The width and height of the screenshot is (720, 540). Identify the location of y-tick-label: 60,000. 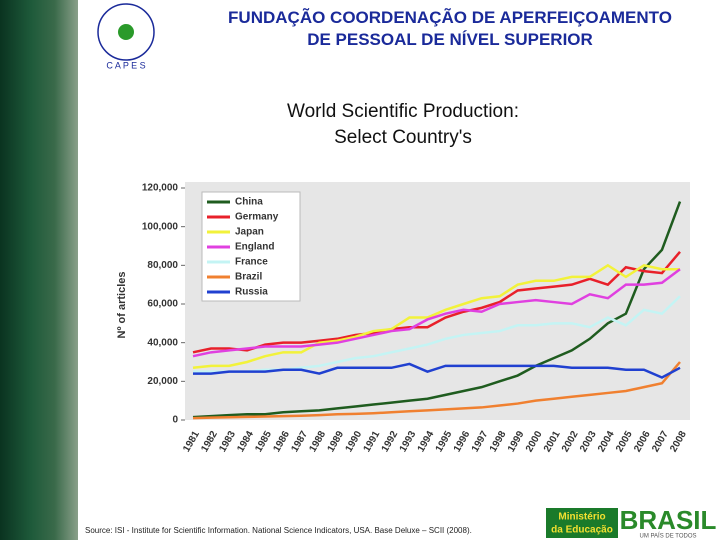
(162, 304).